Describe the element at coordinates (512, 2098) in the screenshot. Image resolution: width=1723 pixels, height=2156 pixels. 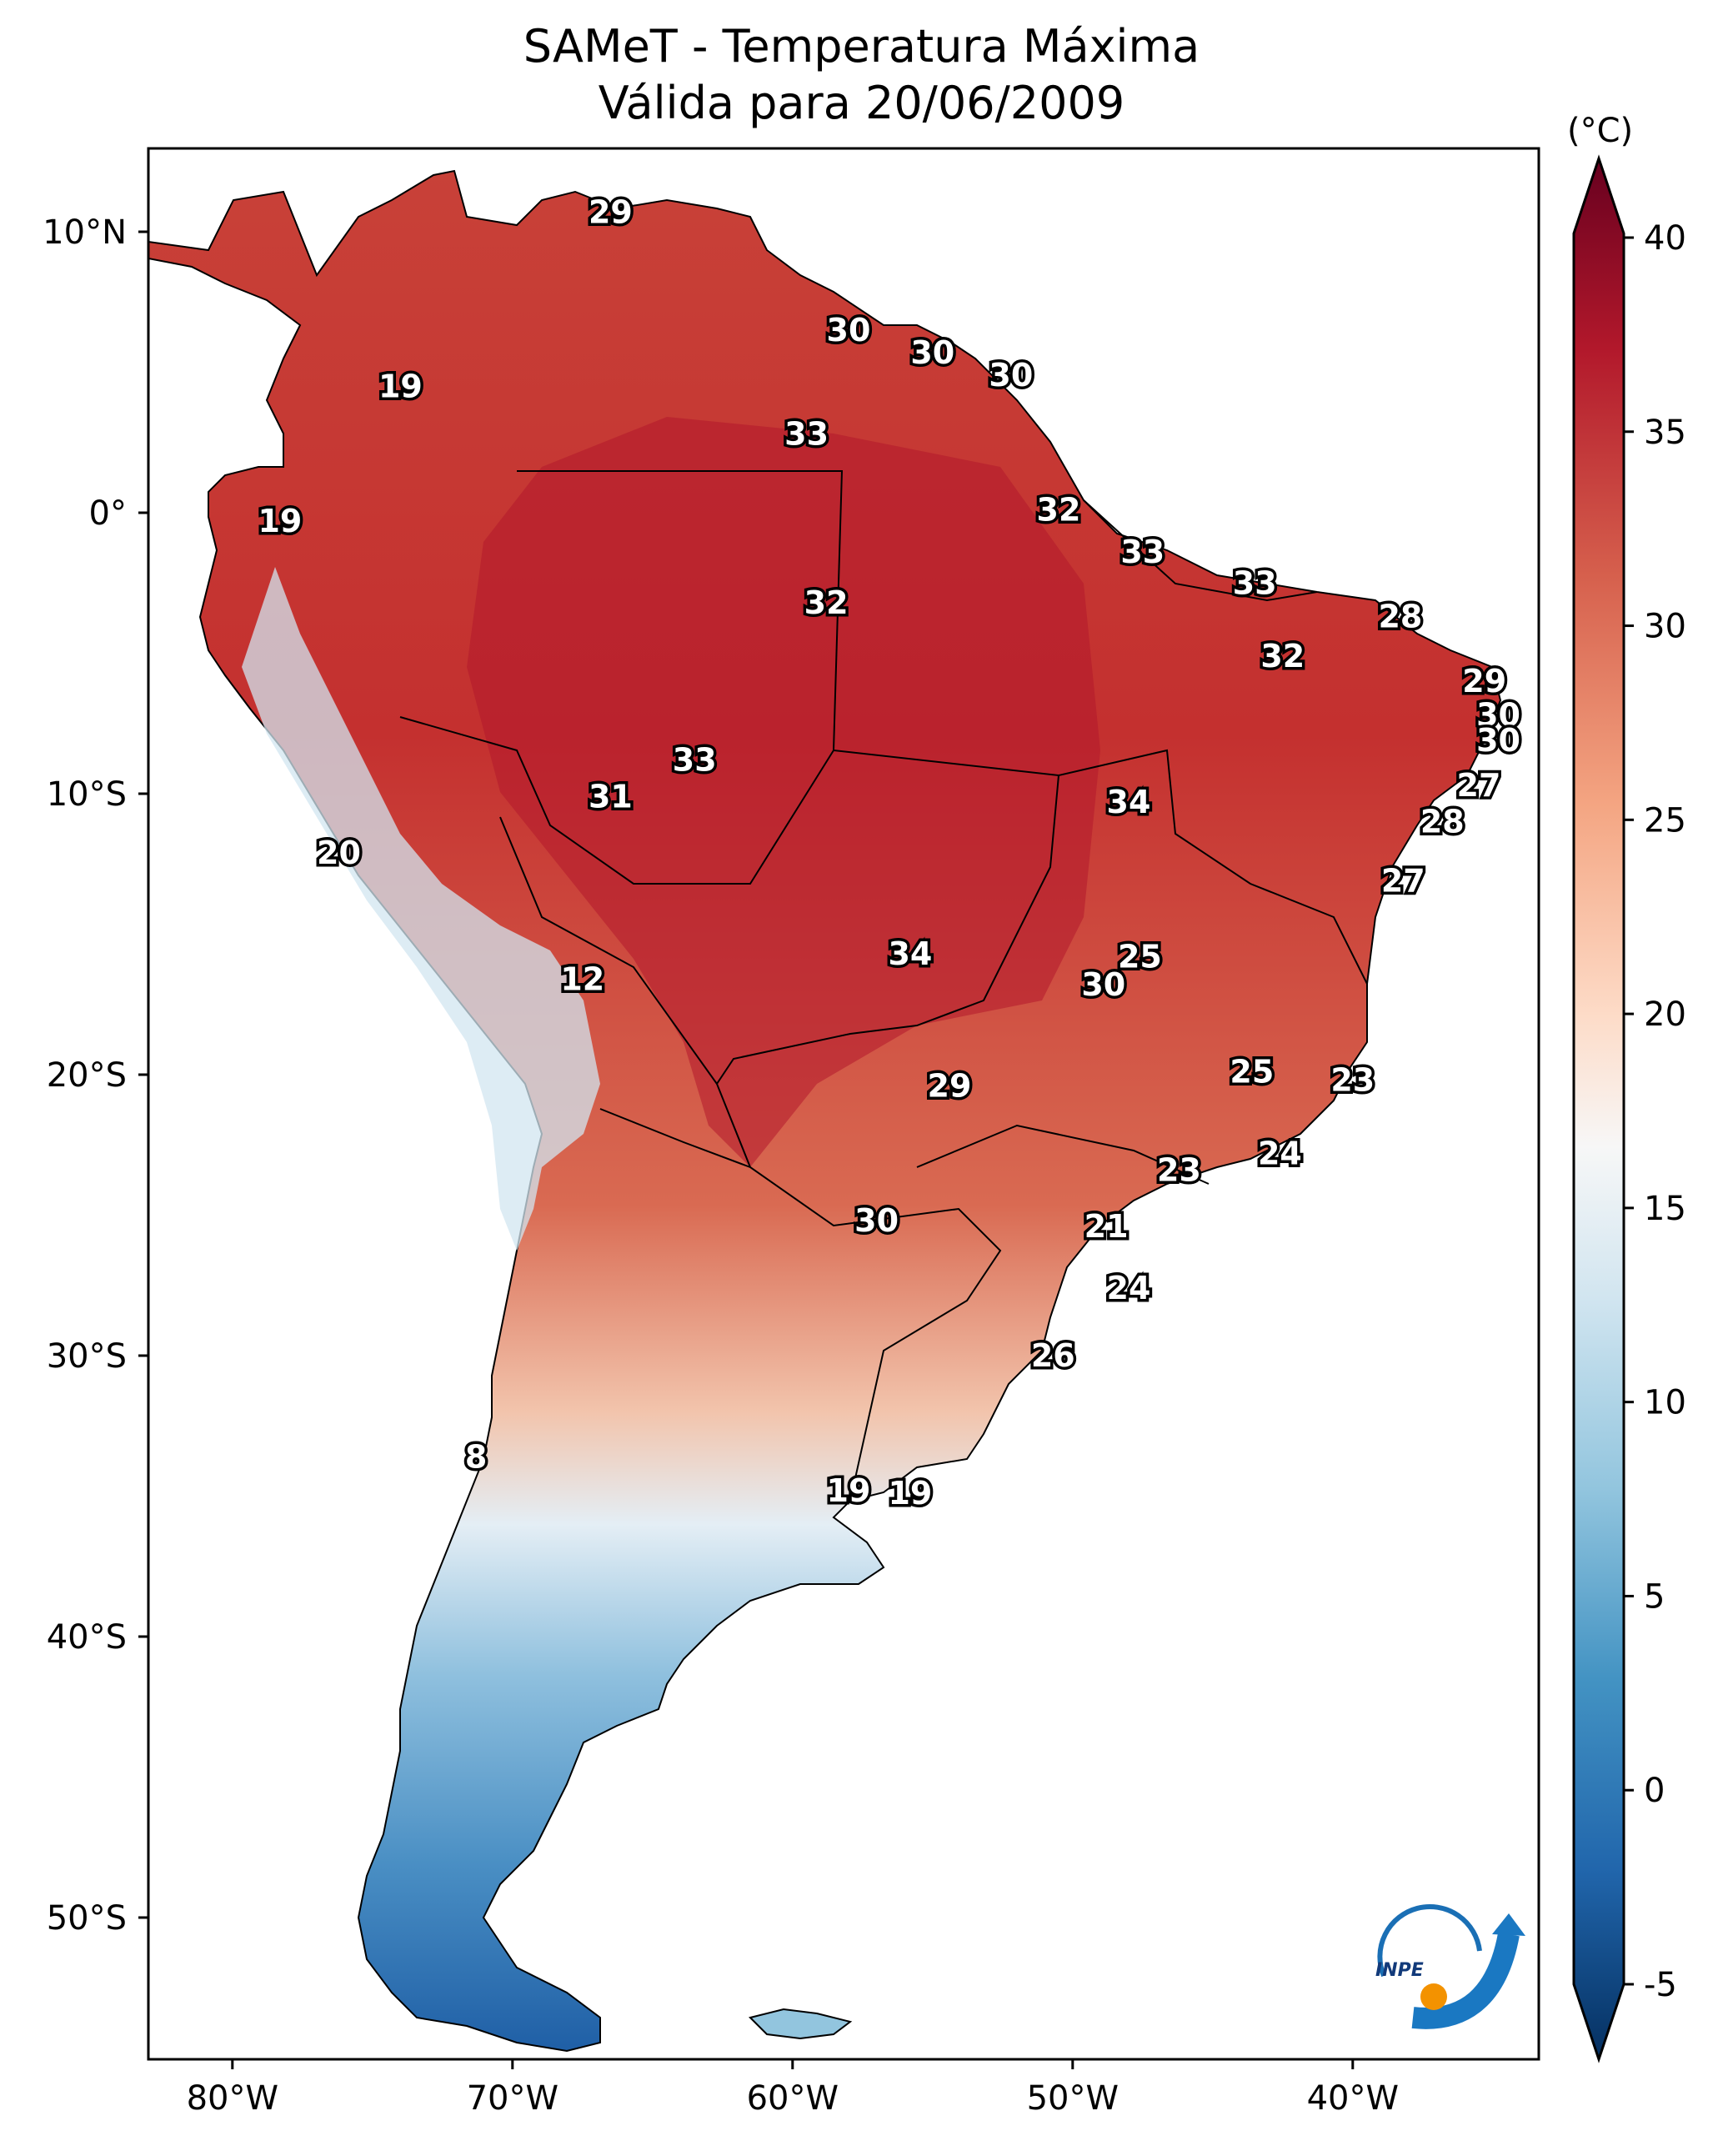
I see `x-tick-label: 70°W` at that location.